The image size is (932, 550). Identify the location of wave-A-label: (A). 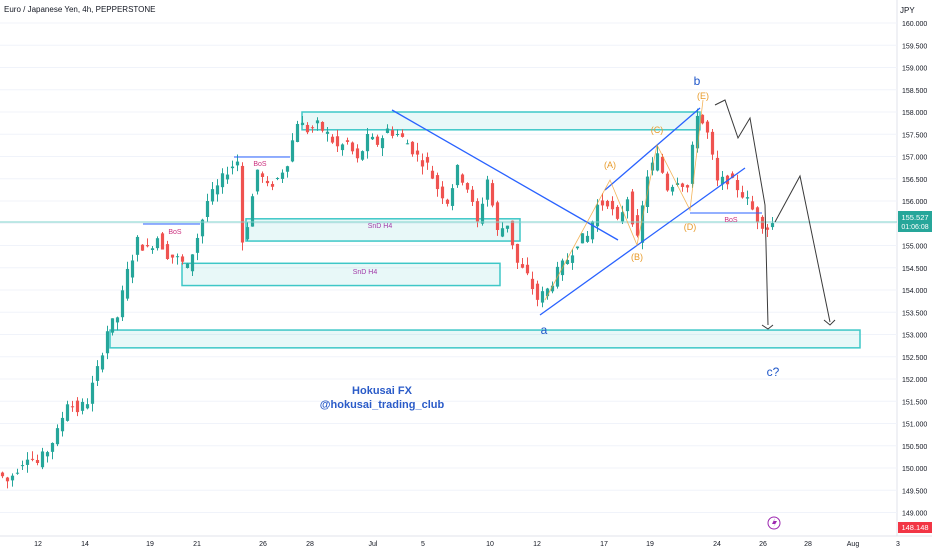
(610, 165).